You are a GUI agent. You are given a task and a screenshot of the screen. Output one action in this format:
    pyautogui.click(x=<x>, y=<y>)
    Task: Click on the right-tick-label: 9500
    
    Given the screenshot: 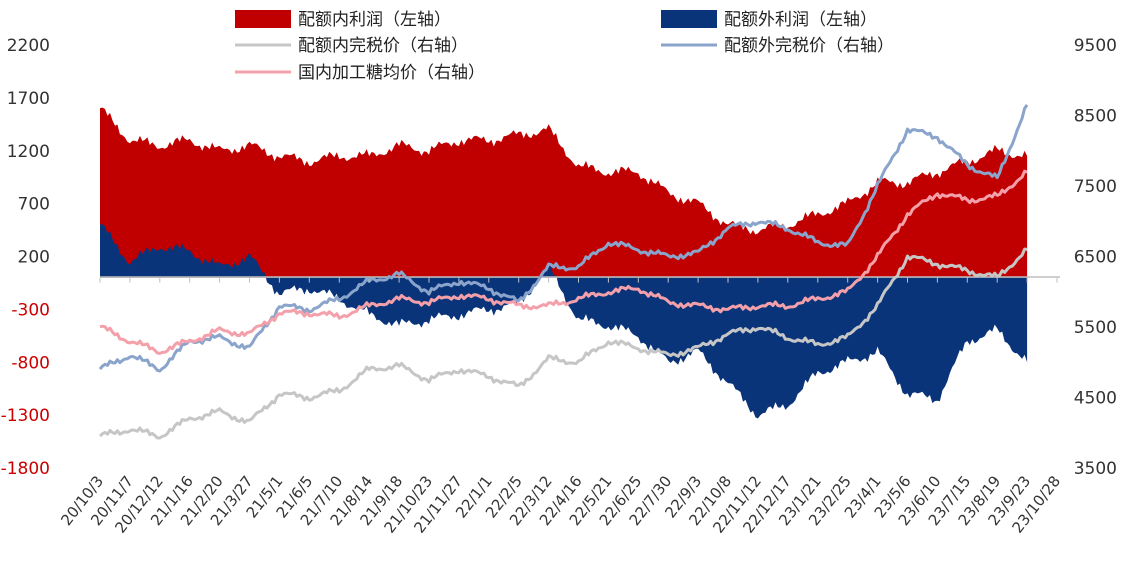 What is the action you would take?
    pyautogui.click(x=1095, y=46)
    